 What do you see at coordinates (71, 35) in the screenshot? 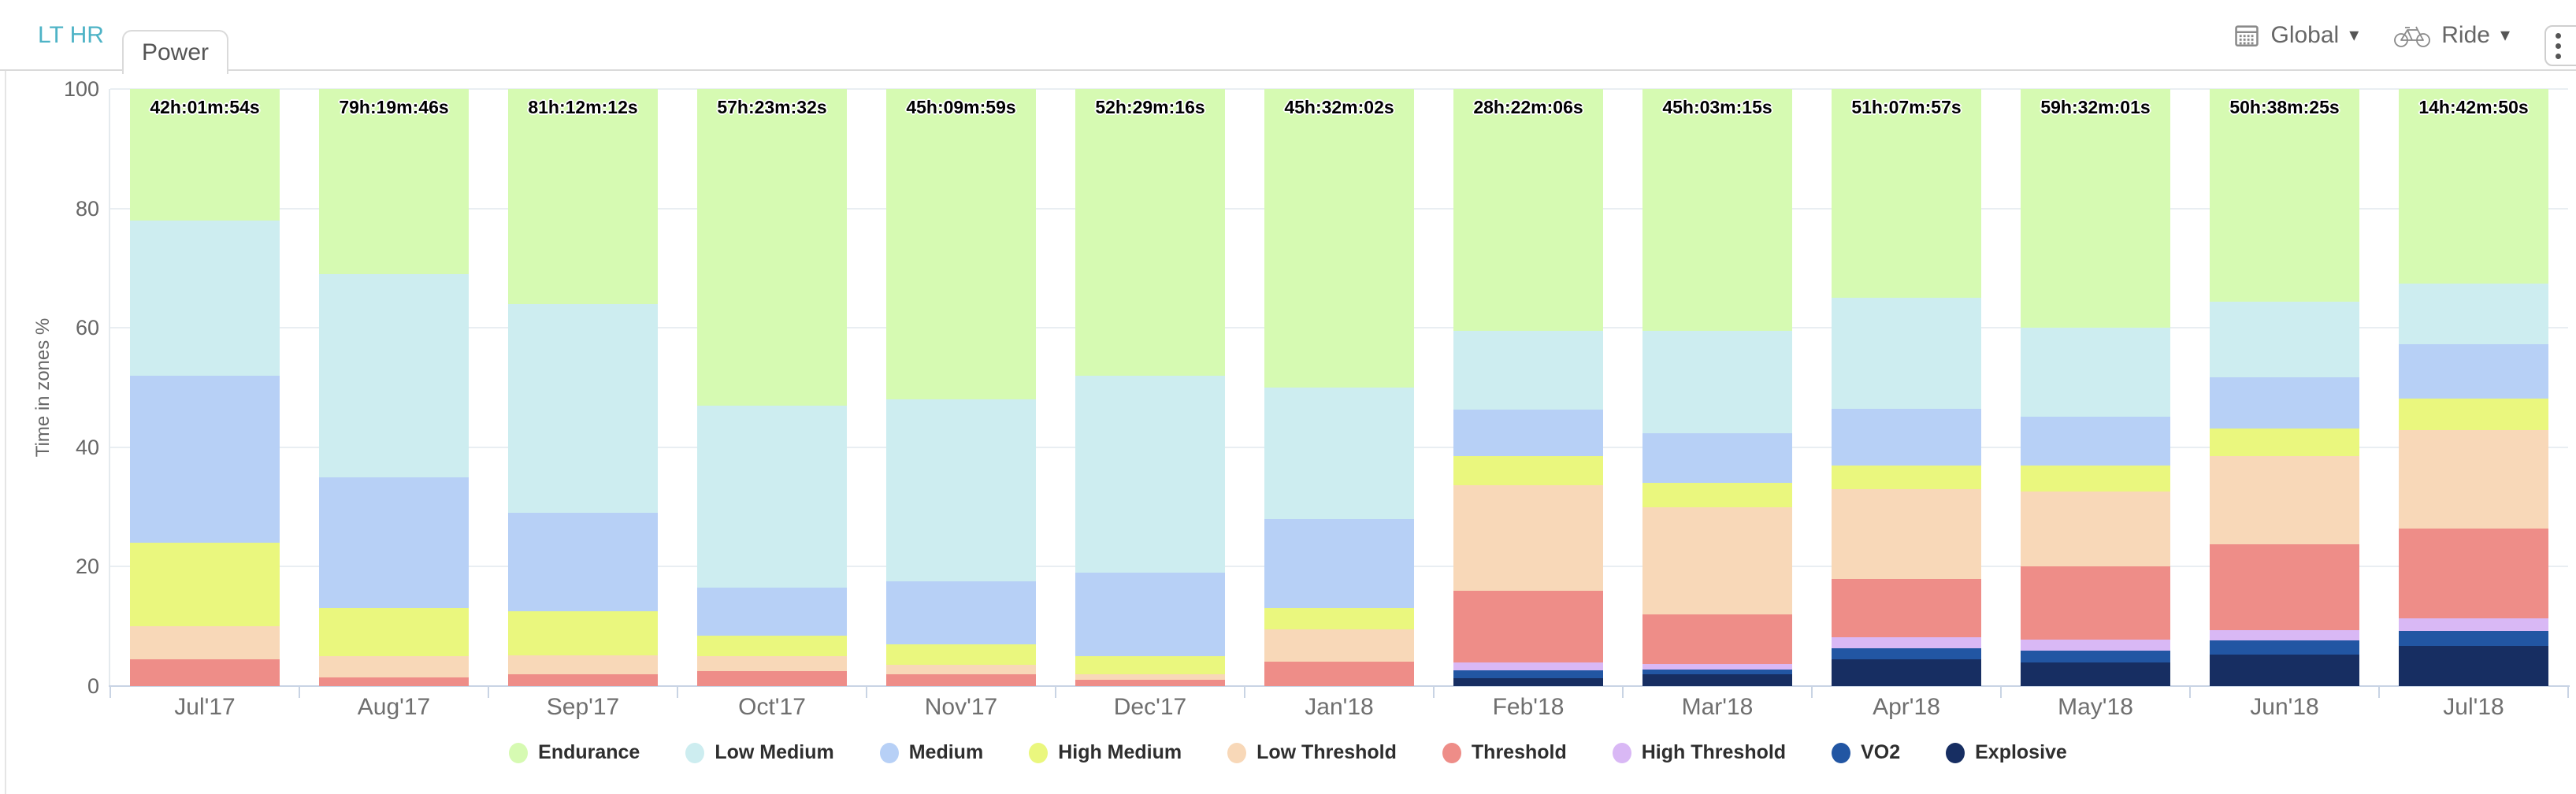
I see `tab-lt-hr: LT HR` at bounding box center [71, 35].